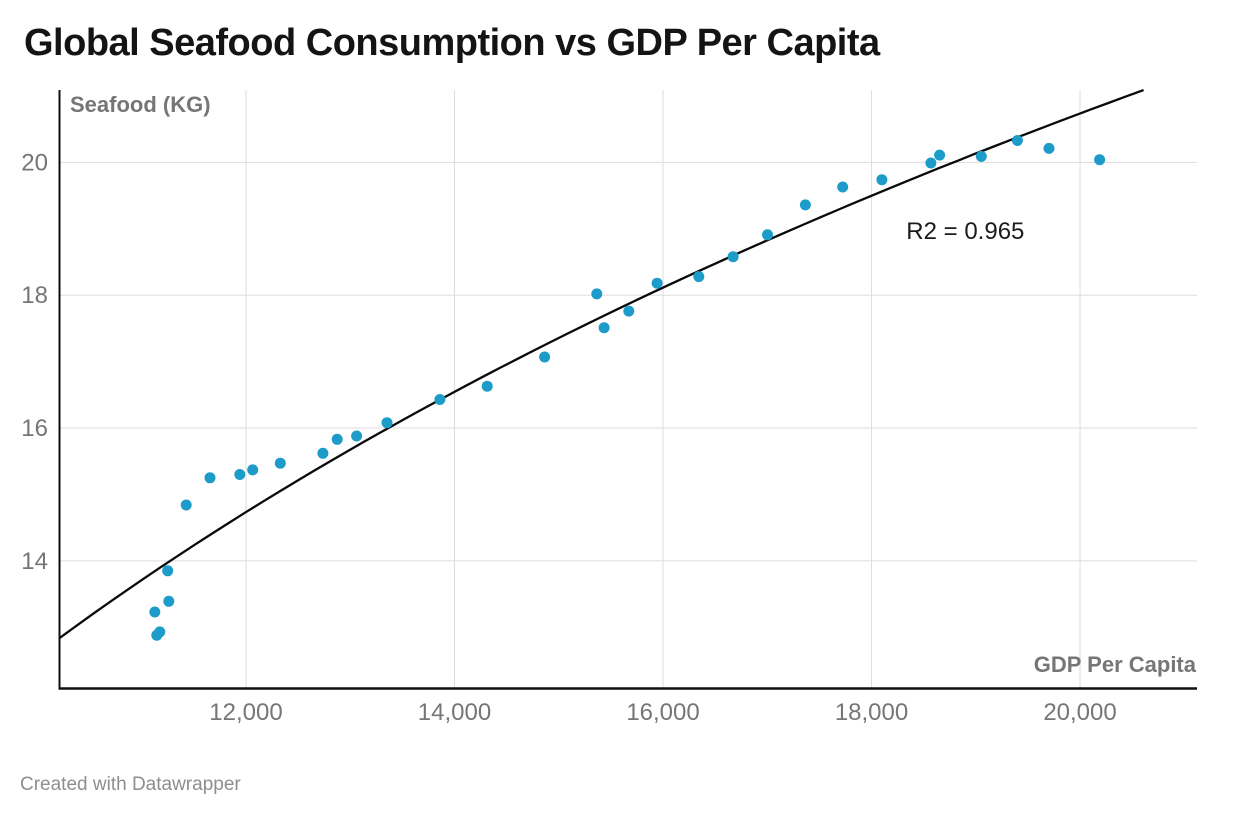  Describe the element at coordinates (34, 561) in the screenshot. I see `y-tick-label: 14` at that location.